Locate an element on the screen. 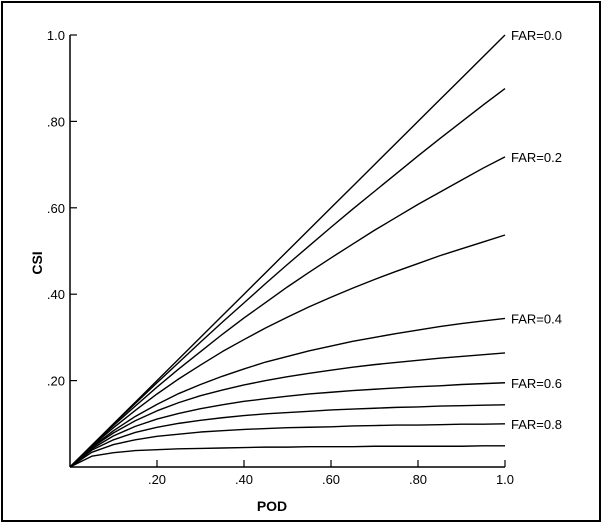 The image size is (606, 527). series-label: FAR=0.2 is located at coordinates (536, 157).